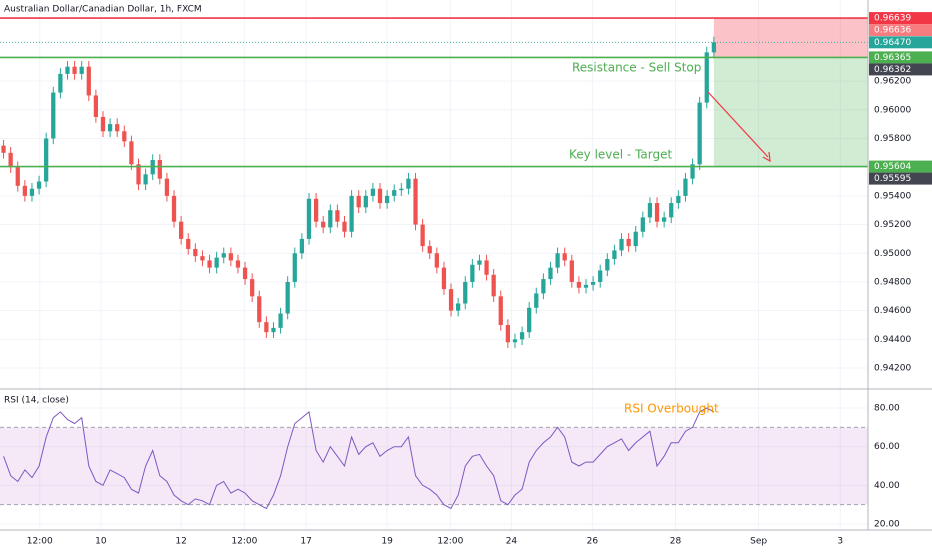 This screenshot has width=932, height=554. Describe the element at coordinates (892, 58) in the screenshot. I see `price-label: 0.96365` at that location.